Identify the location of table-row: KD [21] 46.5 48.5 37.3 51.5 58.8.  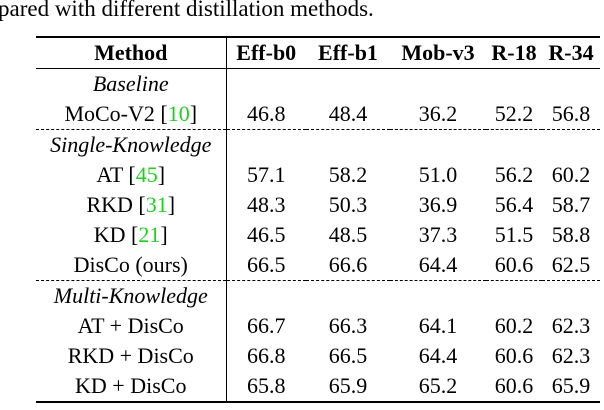
(318, 235).